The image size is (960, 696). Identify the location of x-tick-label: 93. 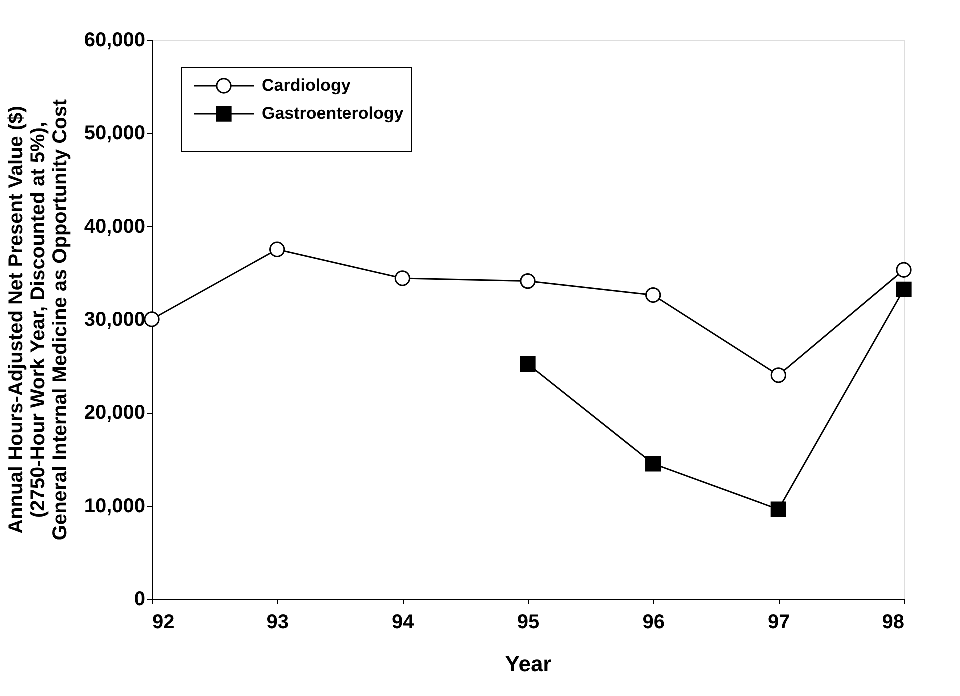
(277, 623).